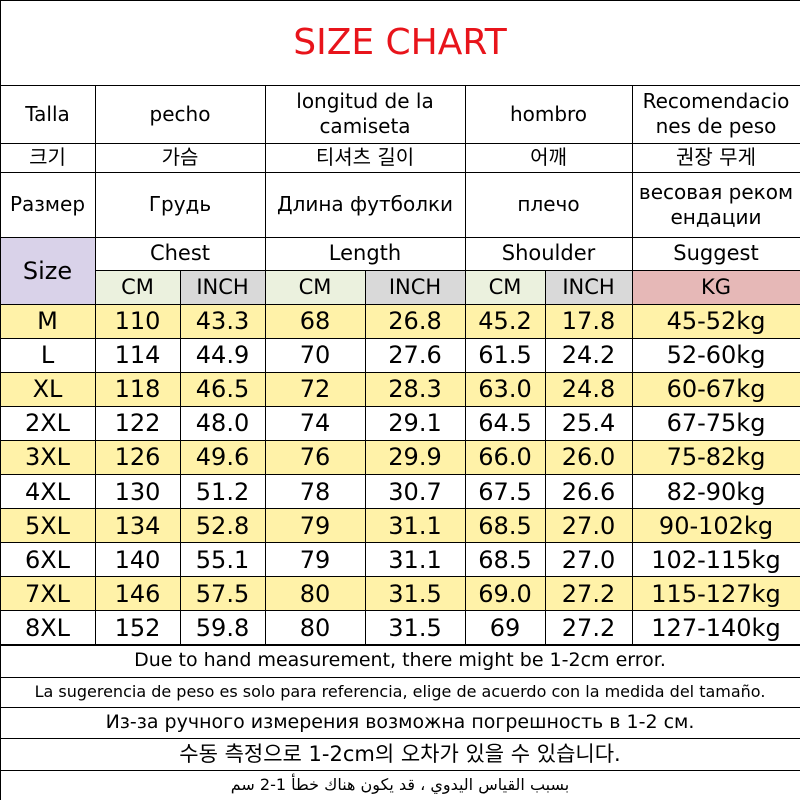  What do you see at coordinates (588, 423) in the screenshot?
I see `value-cell: 25.4` at bounding box center [588, 423].